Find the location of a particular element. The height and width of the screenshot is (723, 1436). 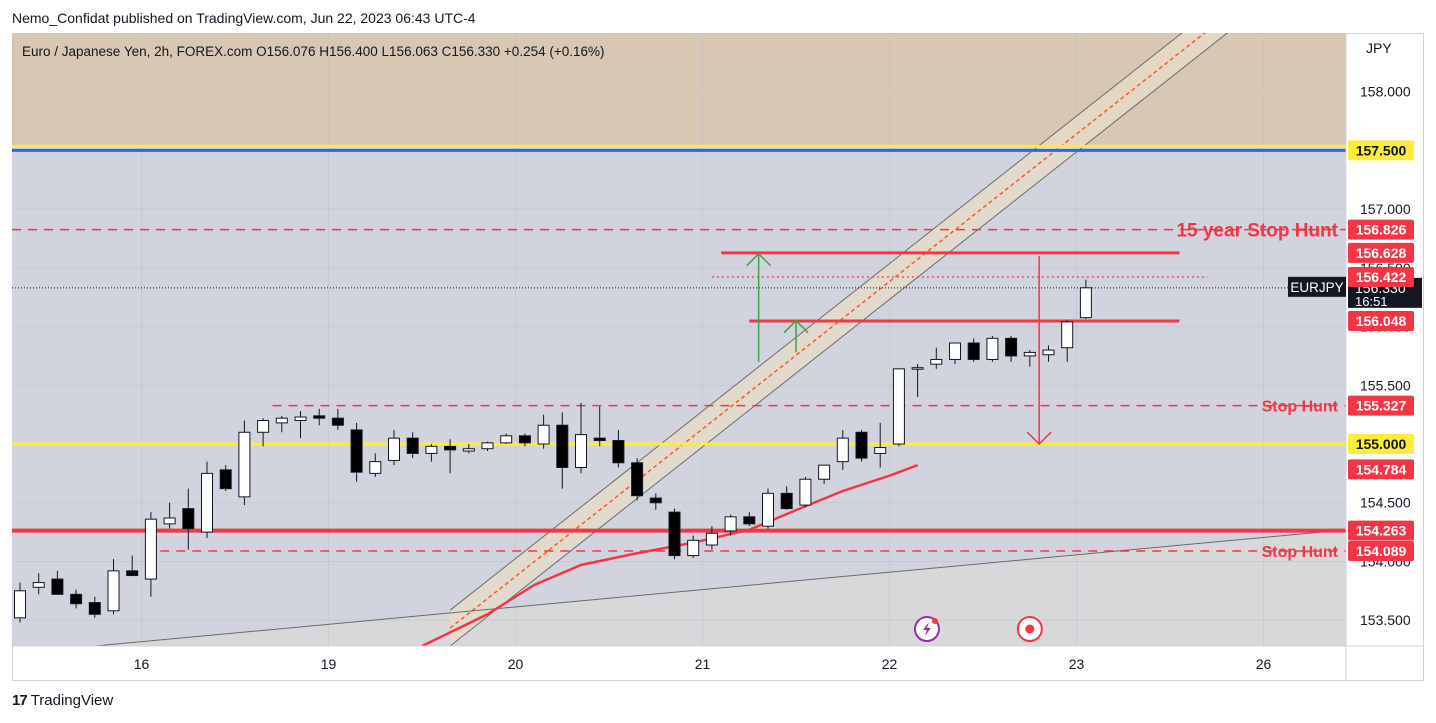

y-tick-label-155.500: 155.500 is located at coordinates (1385, 385).